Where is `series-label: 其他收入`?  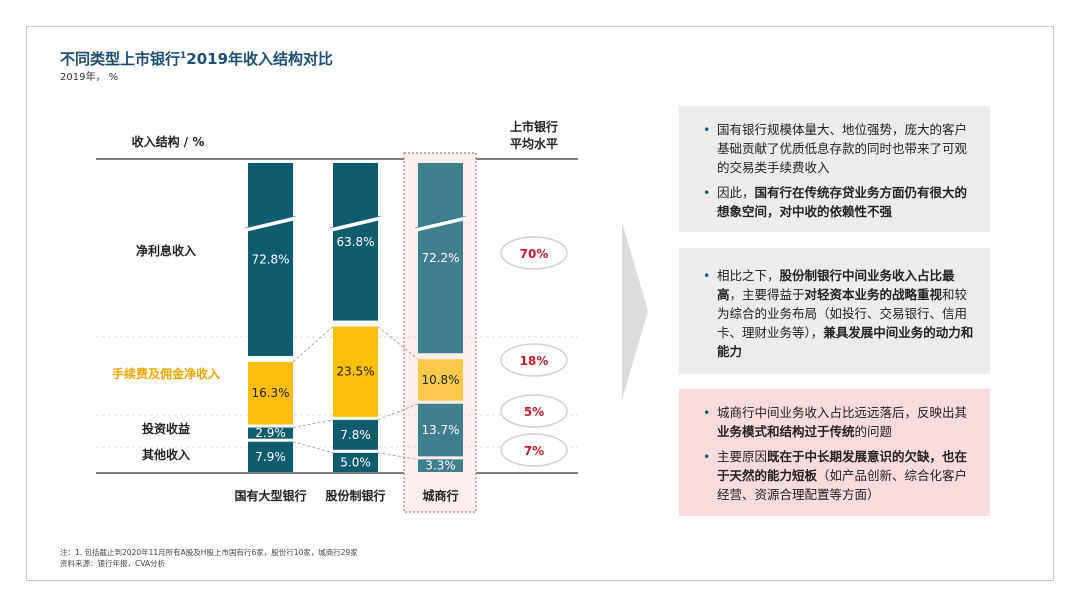 series-label: 其他收入 is located at coordinates (166, 454).